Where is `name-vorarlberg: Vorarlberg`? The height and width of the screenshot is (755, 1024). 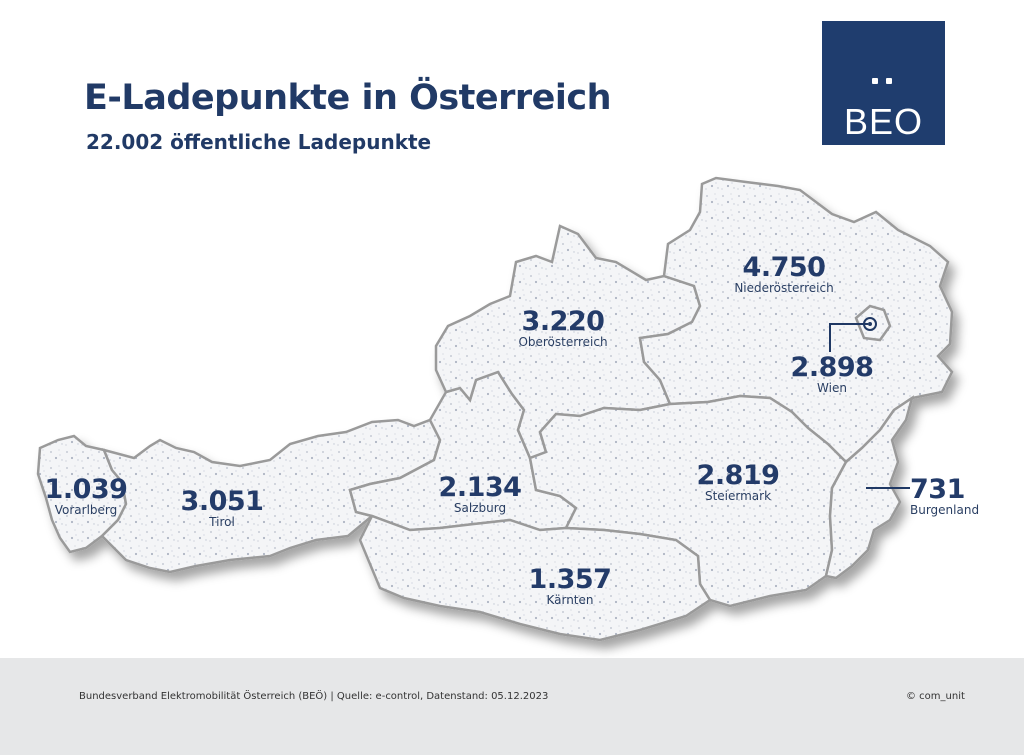
name-vorarlberg: Vorarlberg is located at coordinates (86, 510).